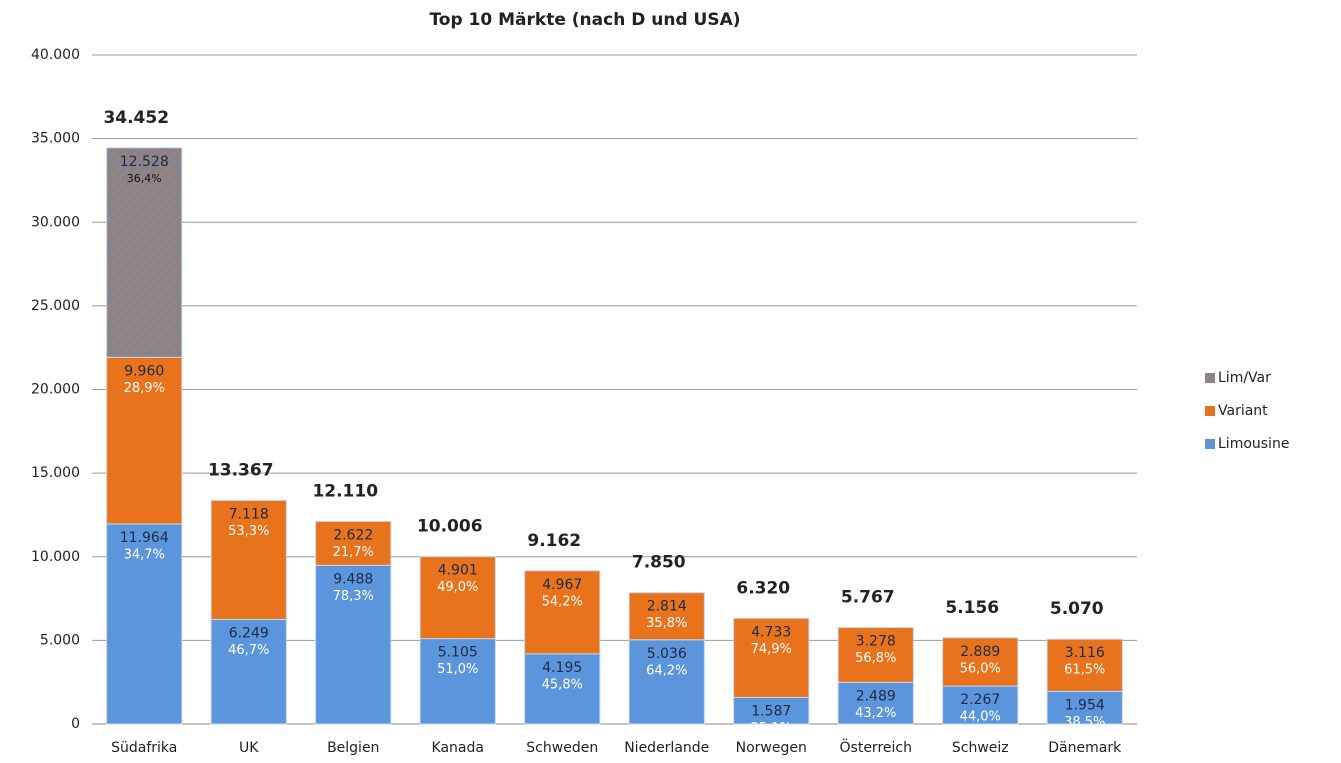 The width and height of the screenshot is (1341, 763). I want to click on share-label: 43,2%, so click(875, 713).